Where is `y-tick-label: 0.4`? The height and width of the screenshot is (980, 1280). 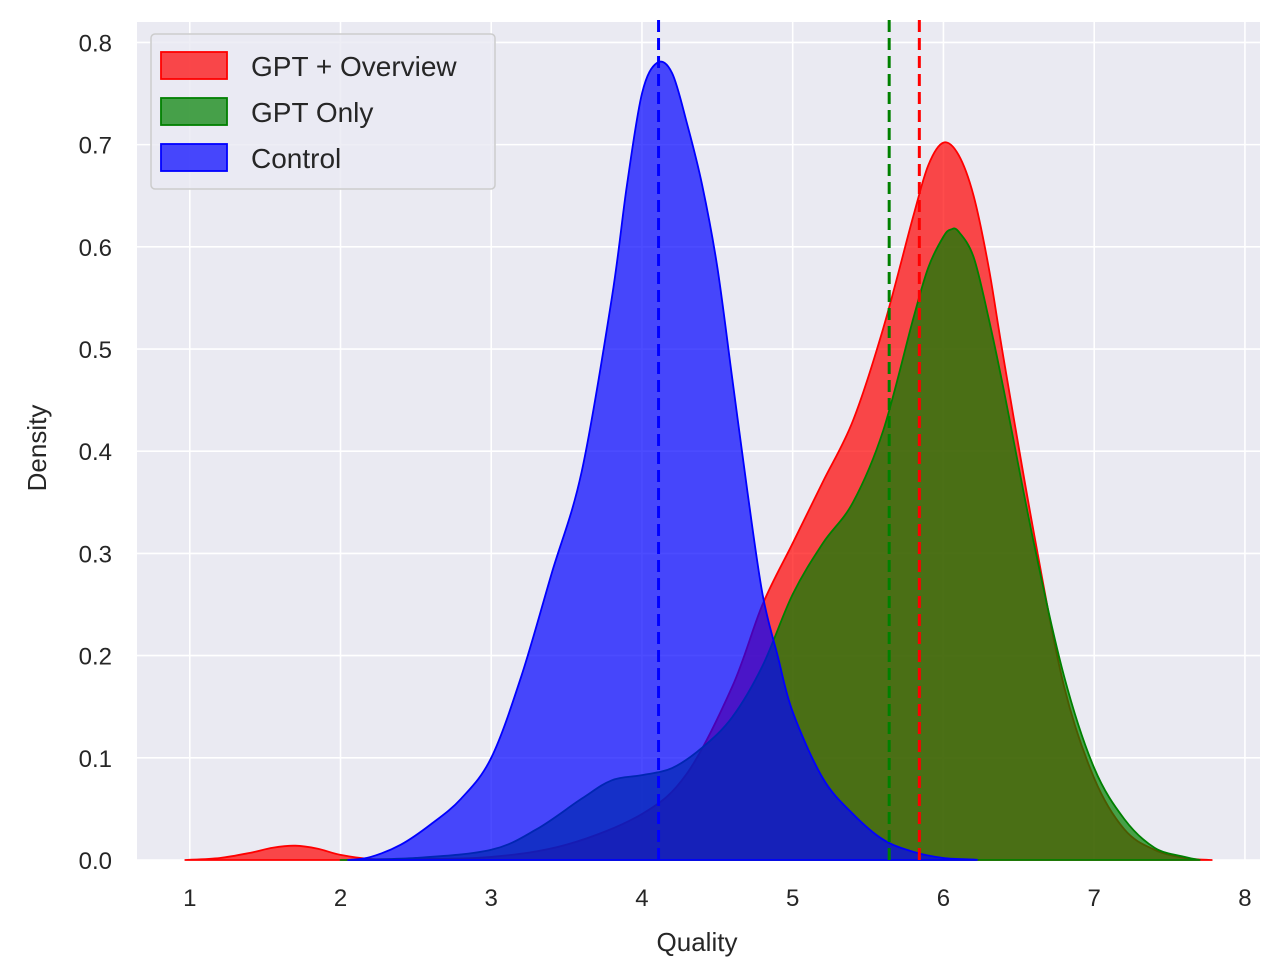 y-tick-label: 0.4 is located at coordinates (95, 452).